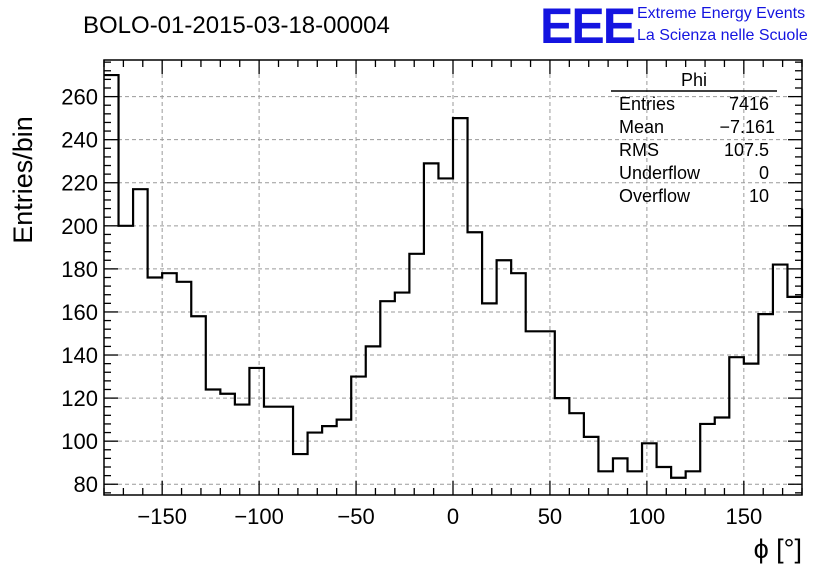  I want to click on y-tick-label: 100, so click(79, 441).